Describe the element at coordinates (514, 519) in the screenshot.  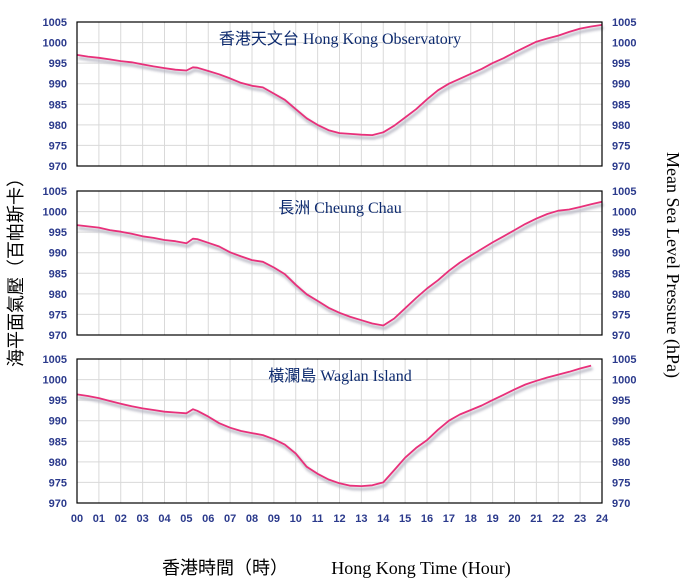
I see `x-tick-label: 20` at that location.